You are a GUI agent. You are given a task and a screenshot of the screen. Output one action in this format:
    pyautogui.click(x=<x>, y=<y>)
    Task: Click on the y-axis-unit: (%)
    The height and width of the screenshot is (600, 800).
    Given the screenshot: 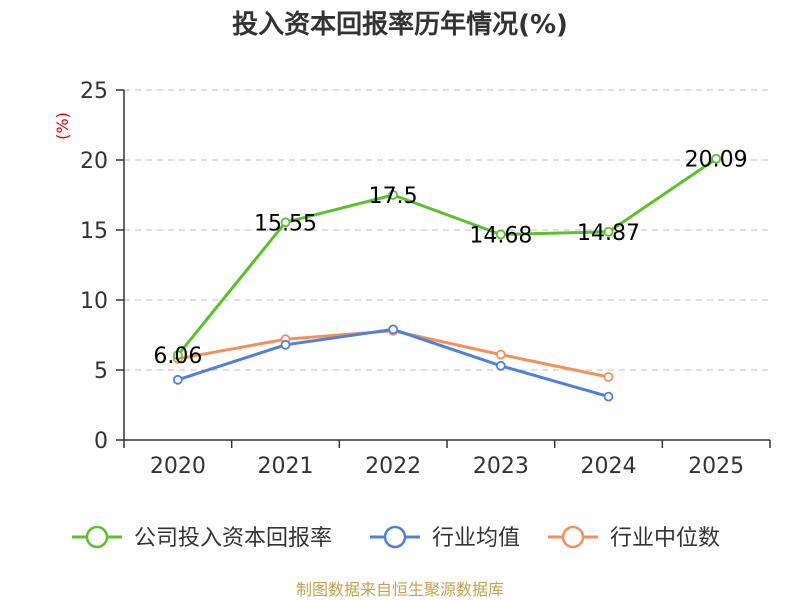 What is the action you would take?
    pyautogui.click(x=62, y=126)
    